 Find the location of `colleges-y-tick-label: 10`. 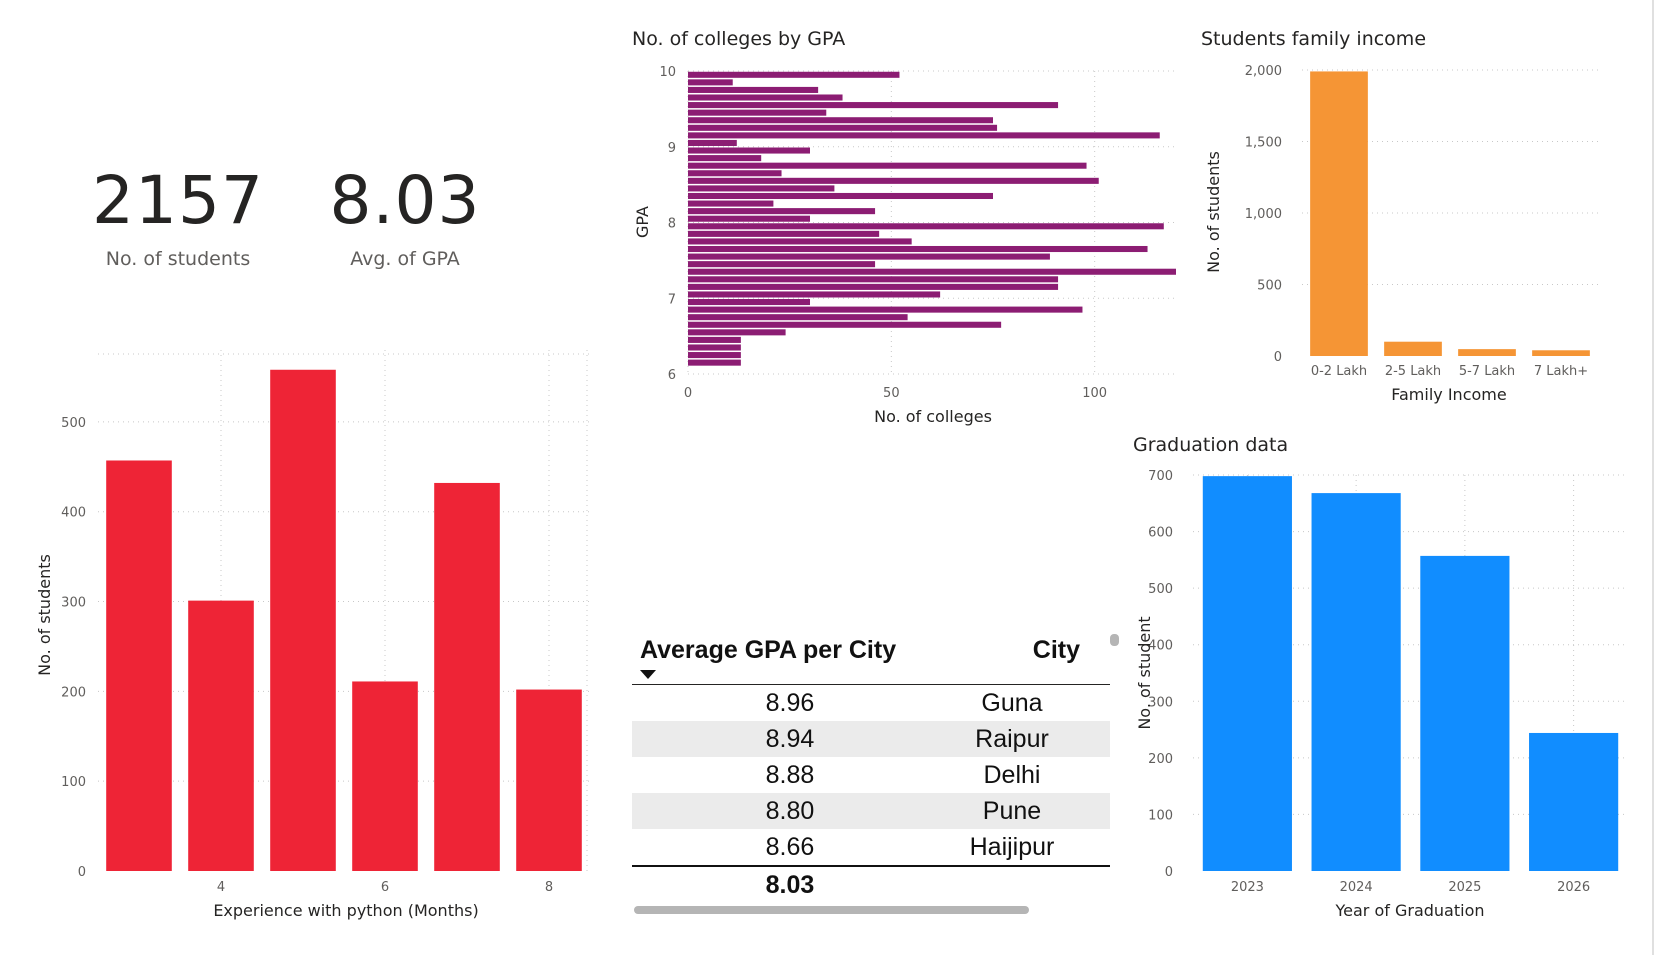

colleges-y-tick-label: 10 is located at coordinates (667, 72).